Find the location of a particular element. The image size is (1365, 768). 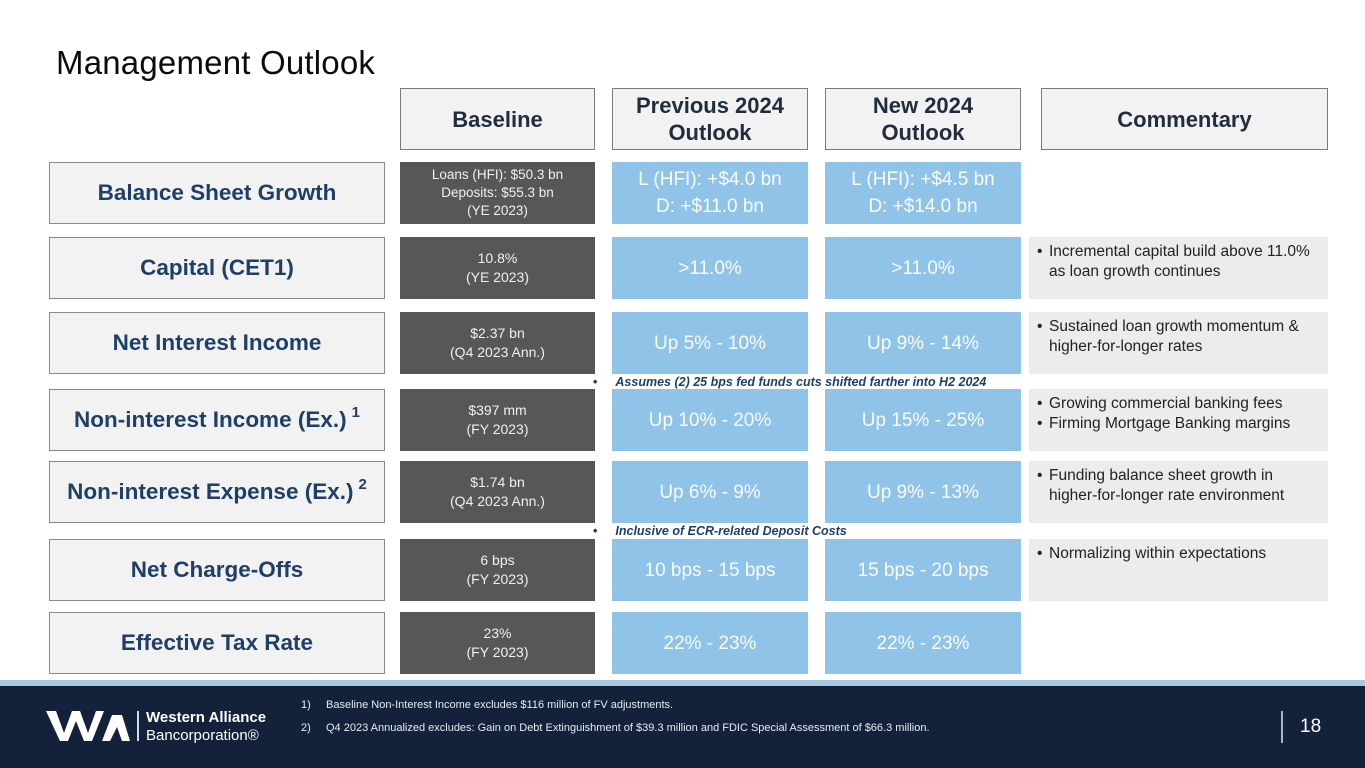

commentary-net-charge-offs: • Normalizing within expectations is located at coordinates (1178, 570).